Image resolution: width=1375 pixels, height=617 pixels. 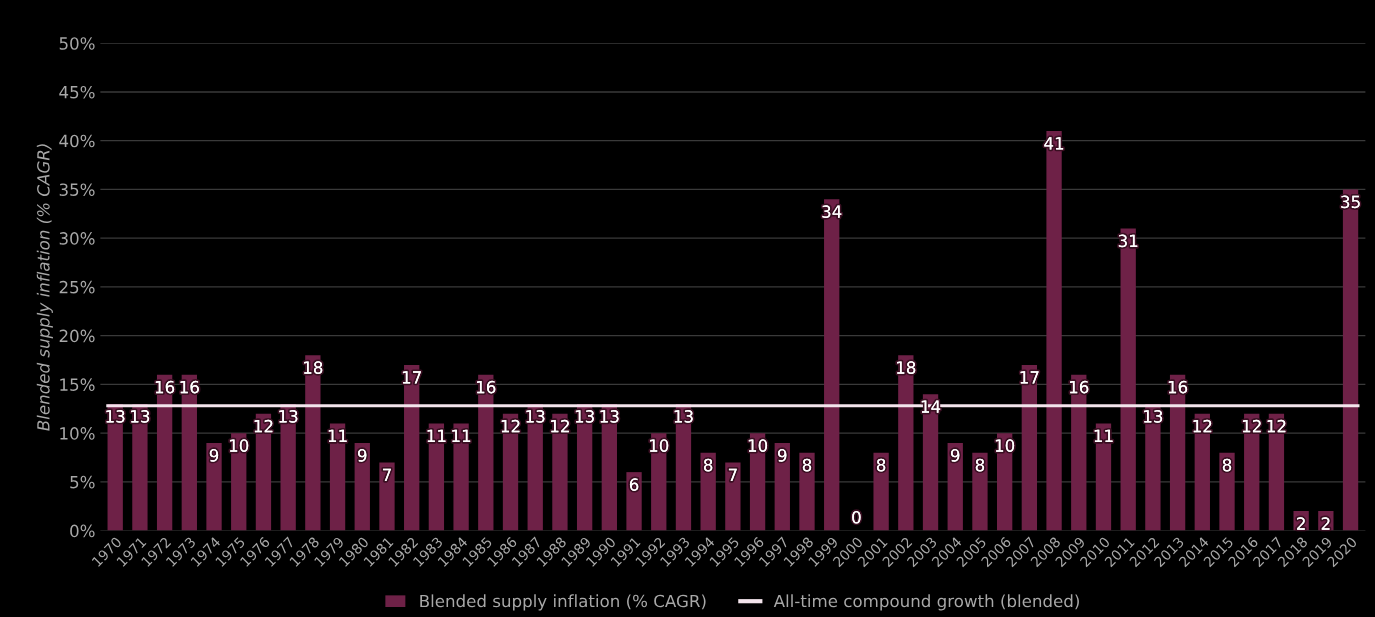 What do you see at coordinates (1350, 202) in the screenshot?
I see `data-label: 35` at bounding box center [1350, 202].